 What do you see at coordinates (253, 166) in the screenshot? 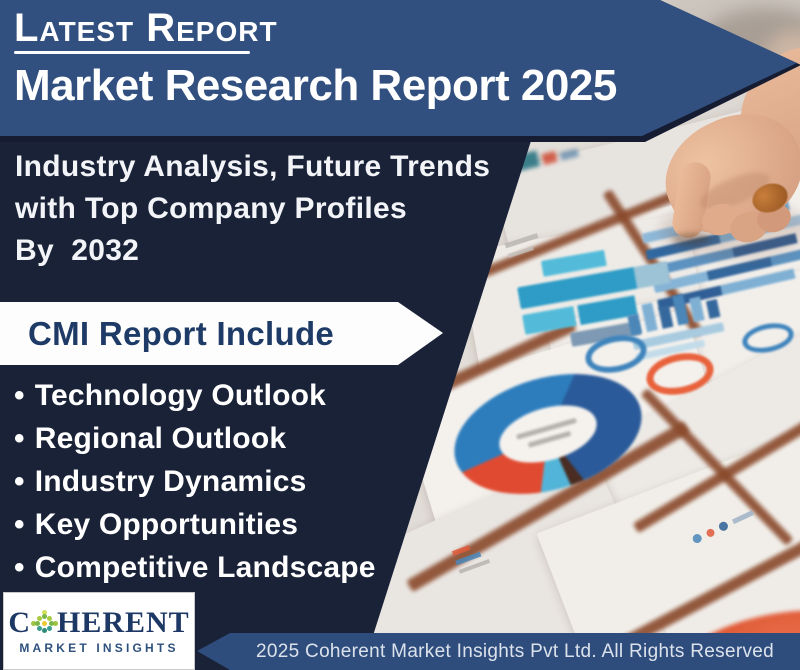
I see `subtitle-line: Industry Analysis, Future Trends` at bounding box center [253, 166].